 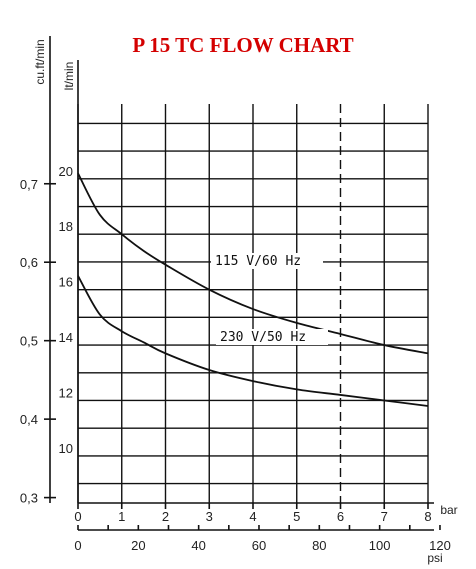 What do you see at coordinates (198, 545) in the screenshot?
I see `psi-tick-label: 40` at bounding box center [198, 545].